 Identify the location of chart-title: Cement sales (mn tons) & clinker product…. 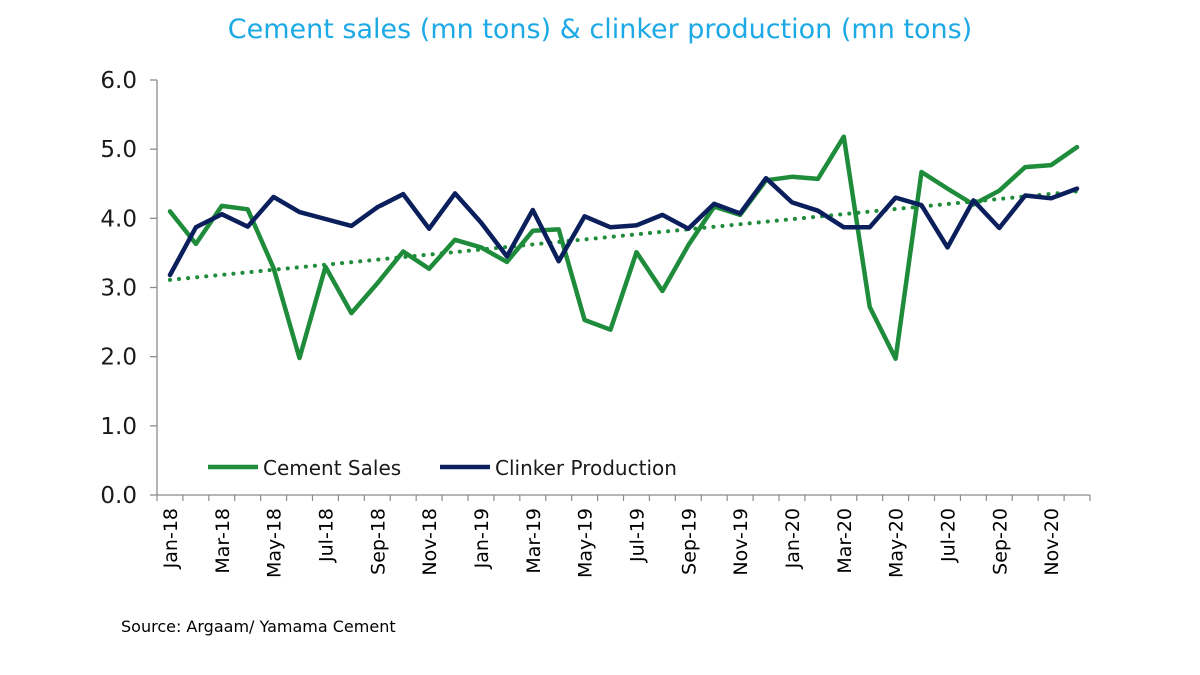
(600, 29).